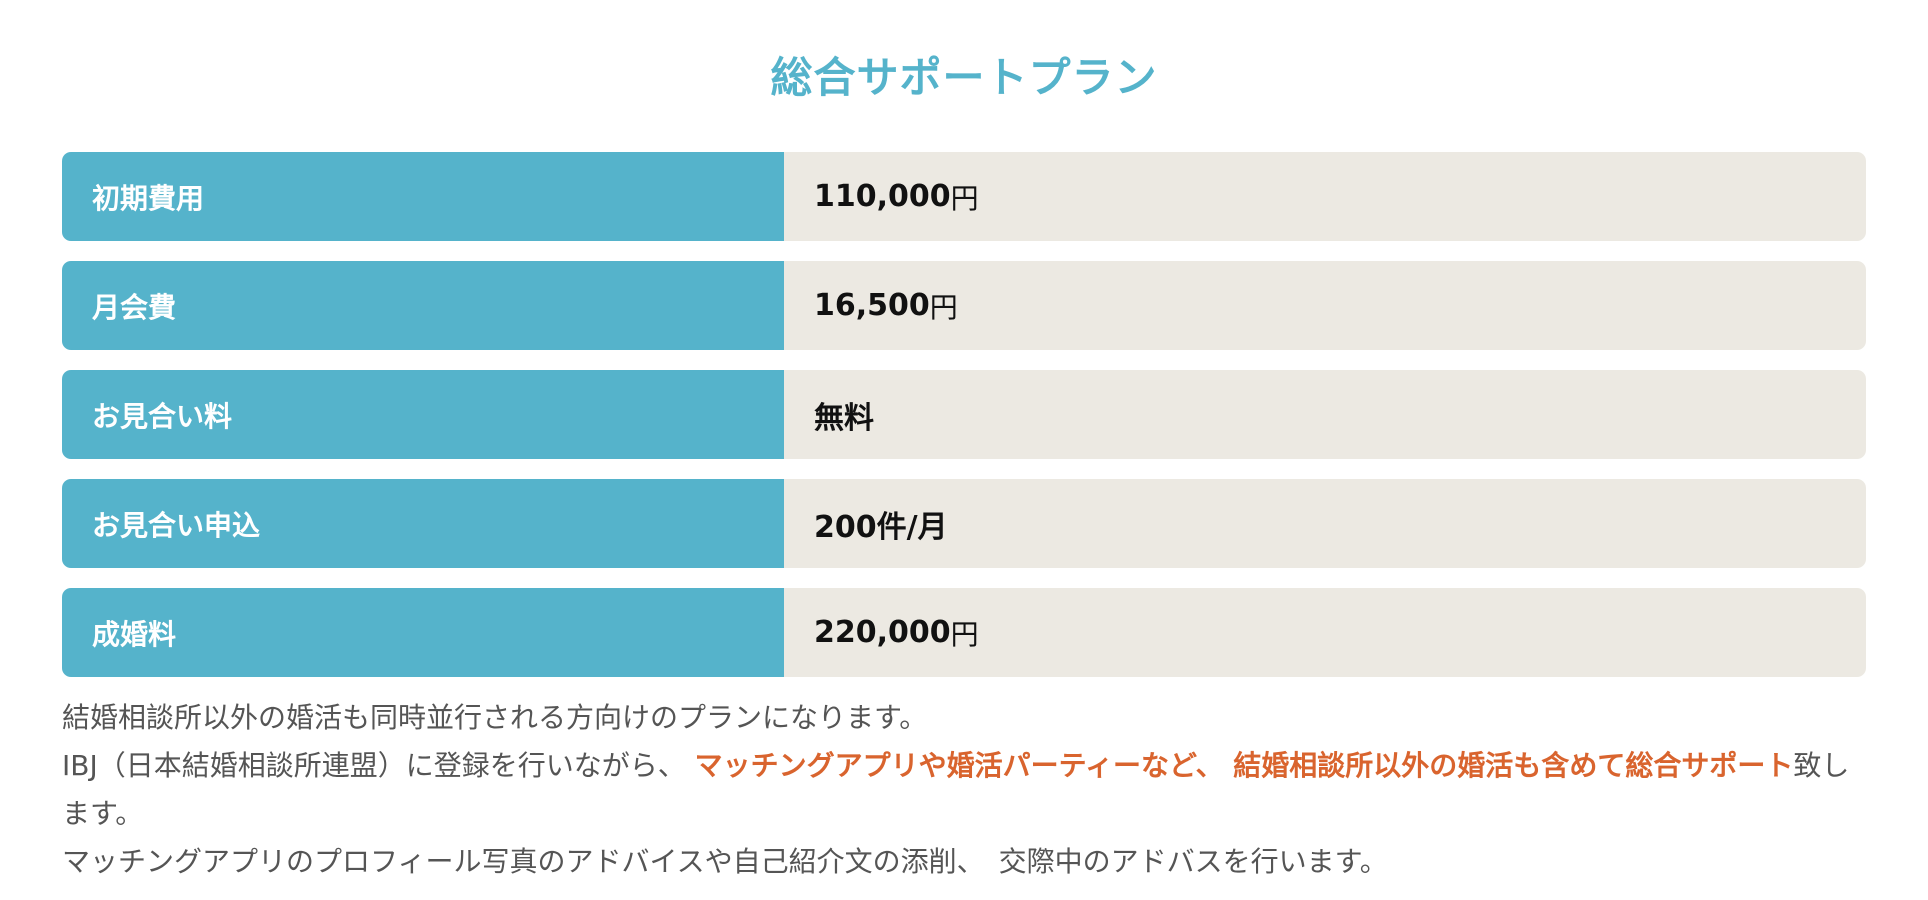  Describe the element at coordinates (495, 717) in the screenshot. I see `description-line: 結婚相談所以外の婚活も同時並行される方向けのプランになります。` at that location.